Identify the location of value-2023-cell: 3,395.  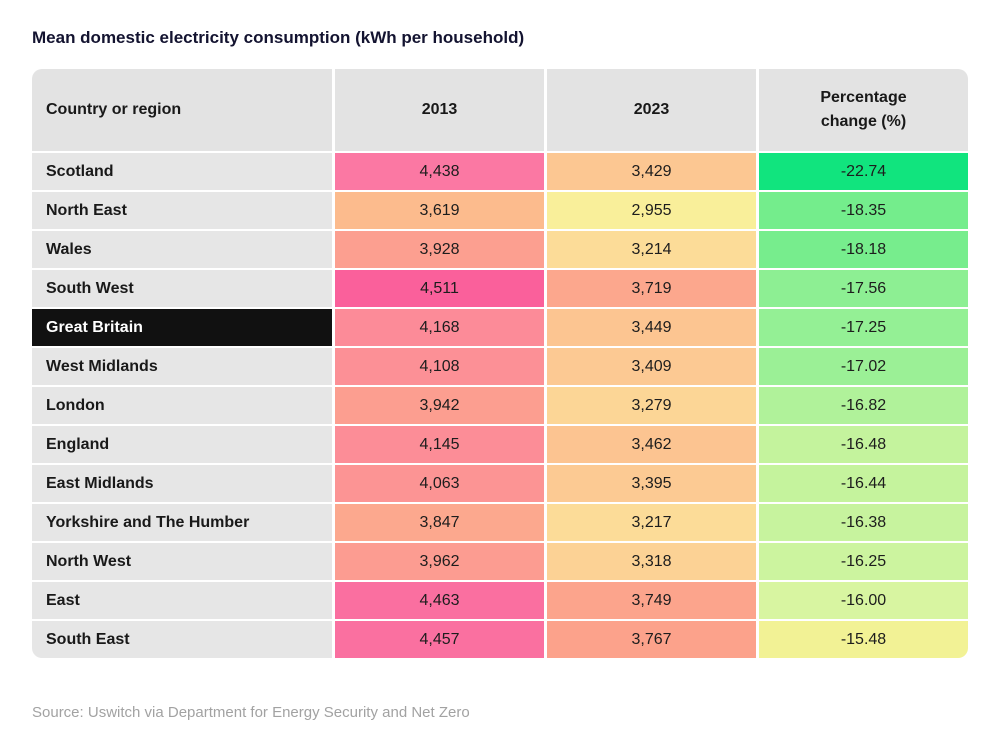
(651, 484).